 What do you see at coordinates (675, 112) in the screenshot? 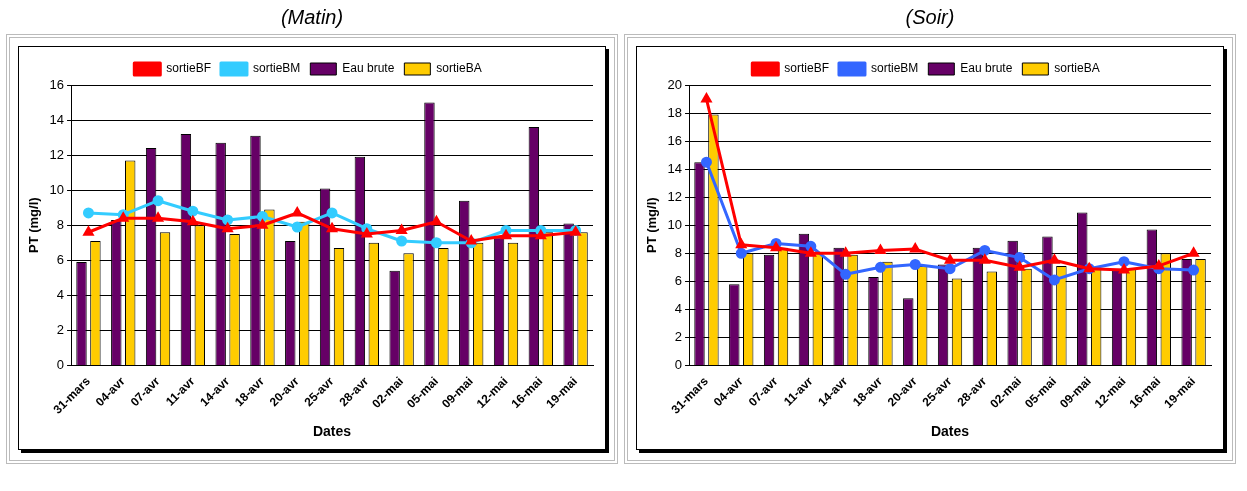
I see `y-tick-label: 18` at bounding box center [675, 112].